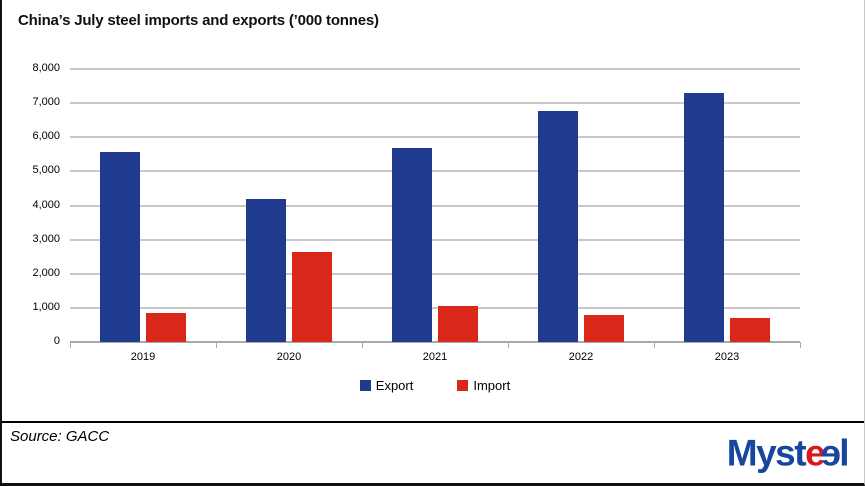 This screenshot has height=486, width=865. What do you see at coordinates (750, 330) in the screenshot?
I see `bar-import-2023` at bounding box center [750, 330].